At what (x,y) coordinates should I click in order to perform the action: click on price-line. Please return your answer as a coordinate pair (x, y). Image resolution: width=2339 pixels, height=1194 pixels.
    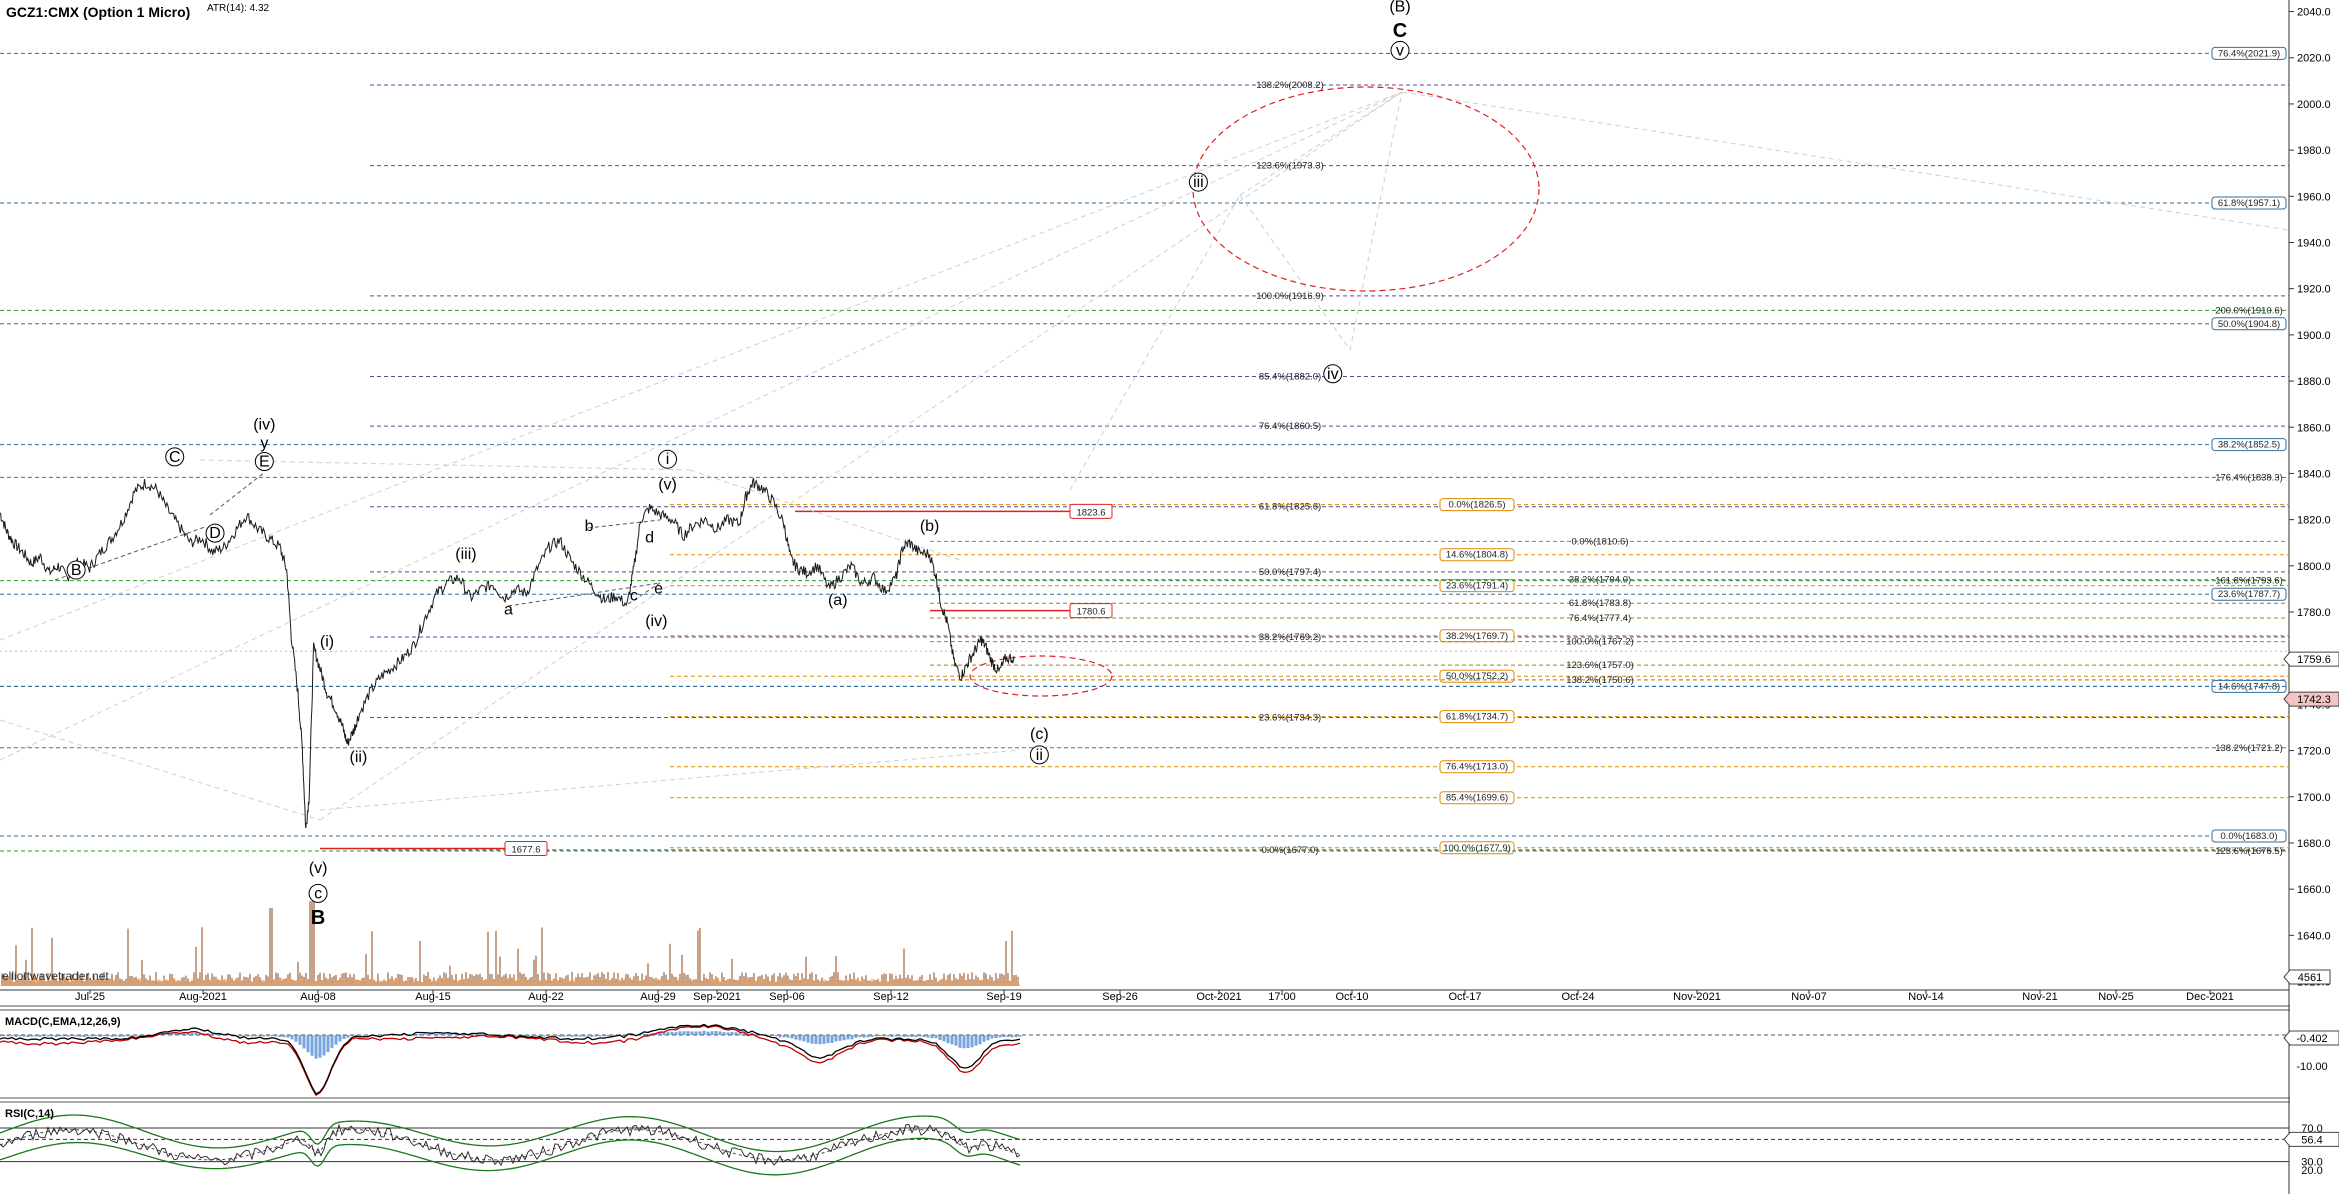
    Looking at the image, I should click on (508, 653).